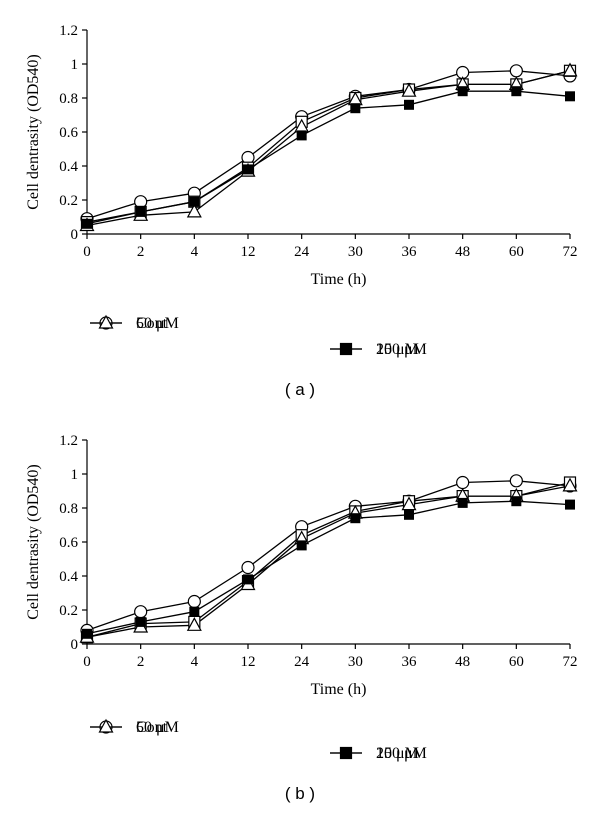  Describe the element at coordinates (516, 481) in the screenshot. I see `marker-p2-s1-pt8` at that location.